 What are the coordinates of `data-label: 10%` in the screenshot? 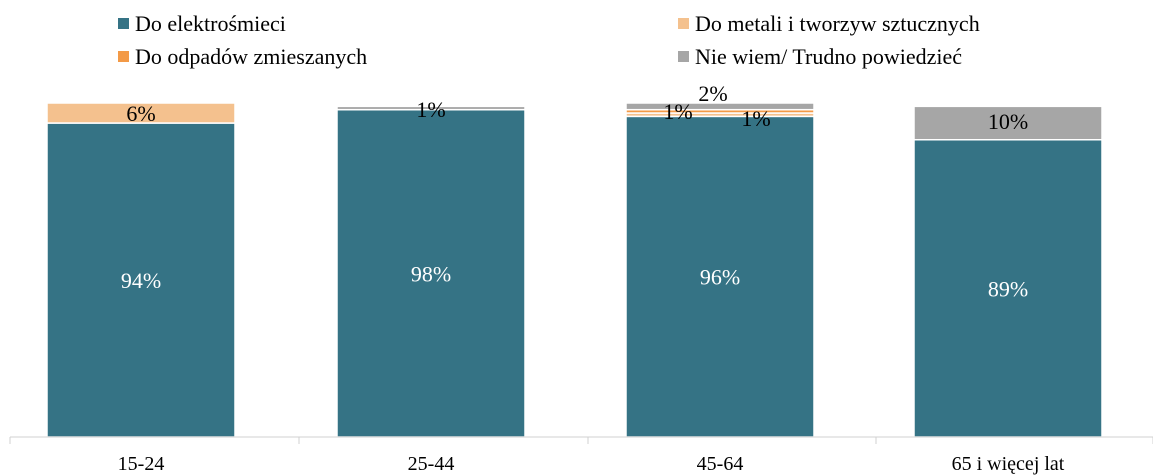 It's located at (1008, 121).